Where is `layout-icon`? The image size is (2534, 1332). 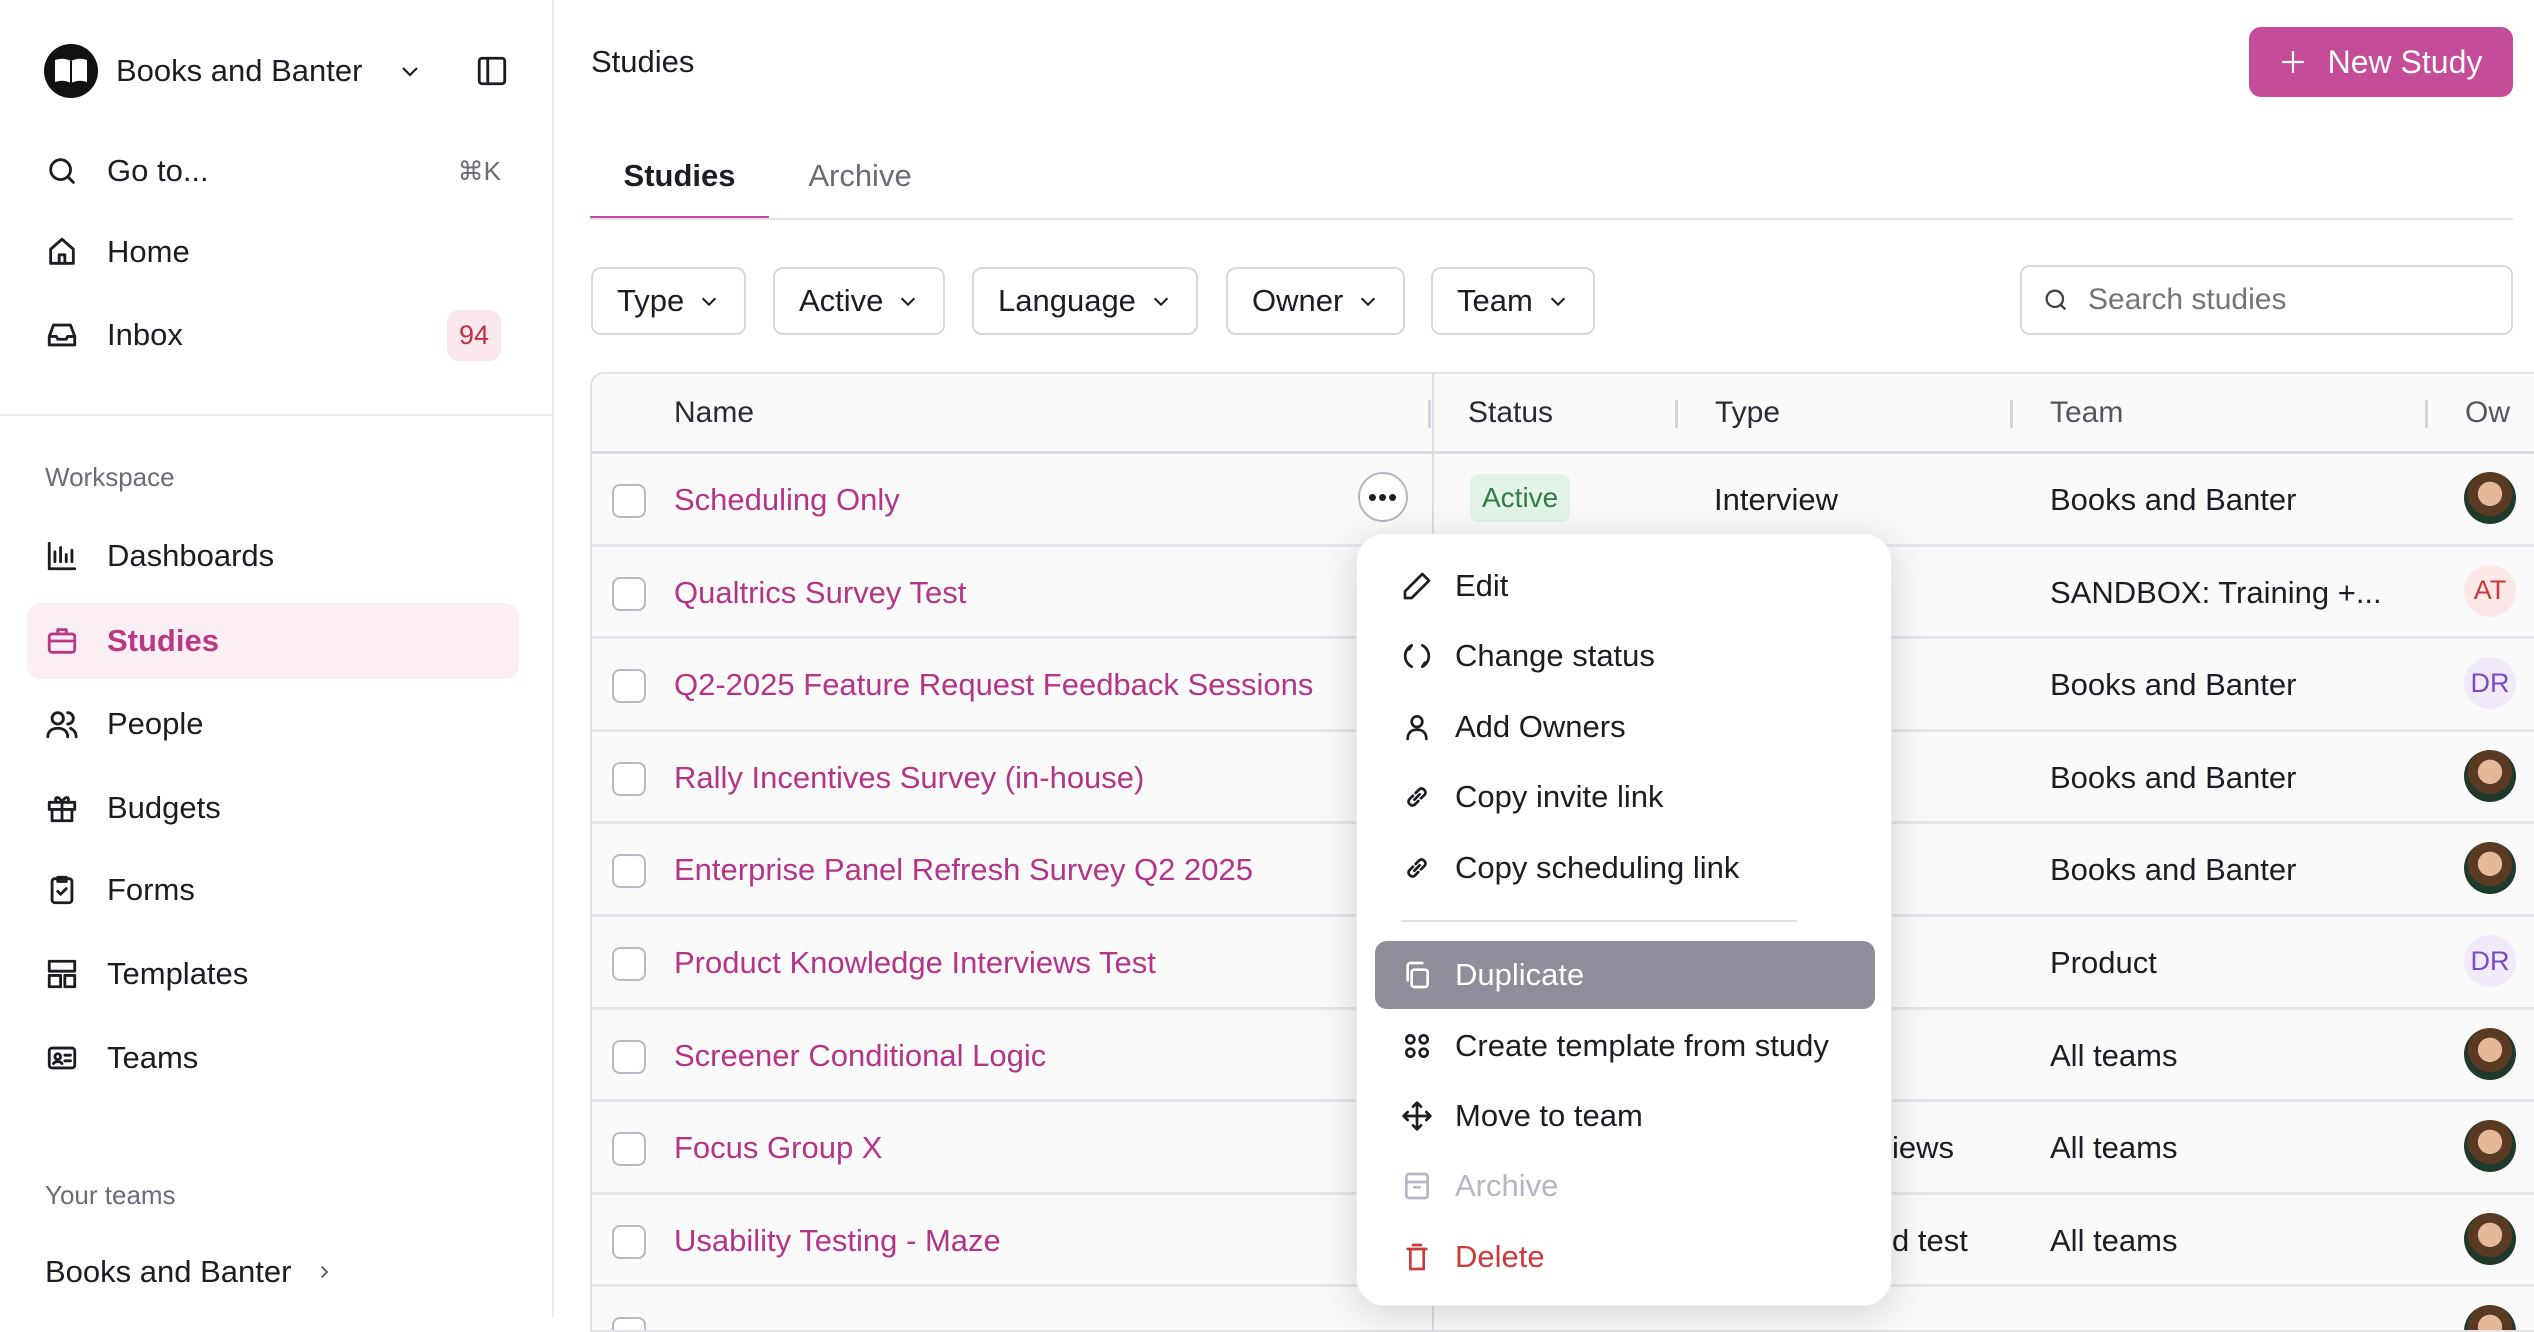
layout-icon is located at coordinates (62, 974).